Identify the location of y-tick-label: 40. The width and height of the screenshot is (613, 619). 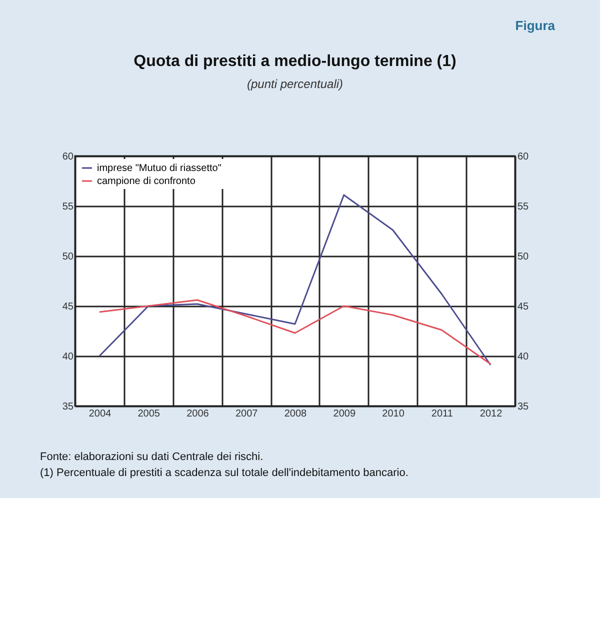
(68, 357).